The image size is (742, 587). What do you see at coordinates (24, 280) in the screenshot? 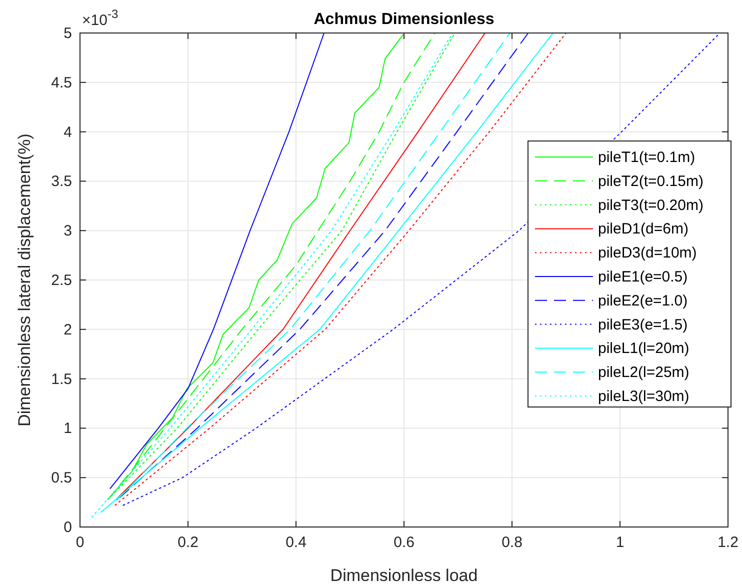
I see `y-axis-title: Dimensionless lateral displacement(%)` at bounding box center [24, 280].